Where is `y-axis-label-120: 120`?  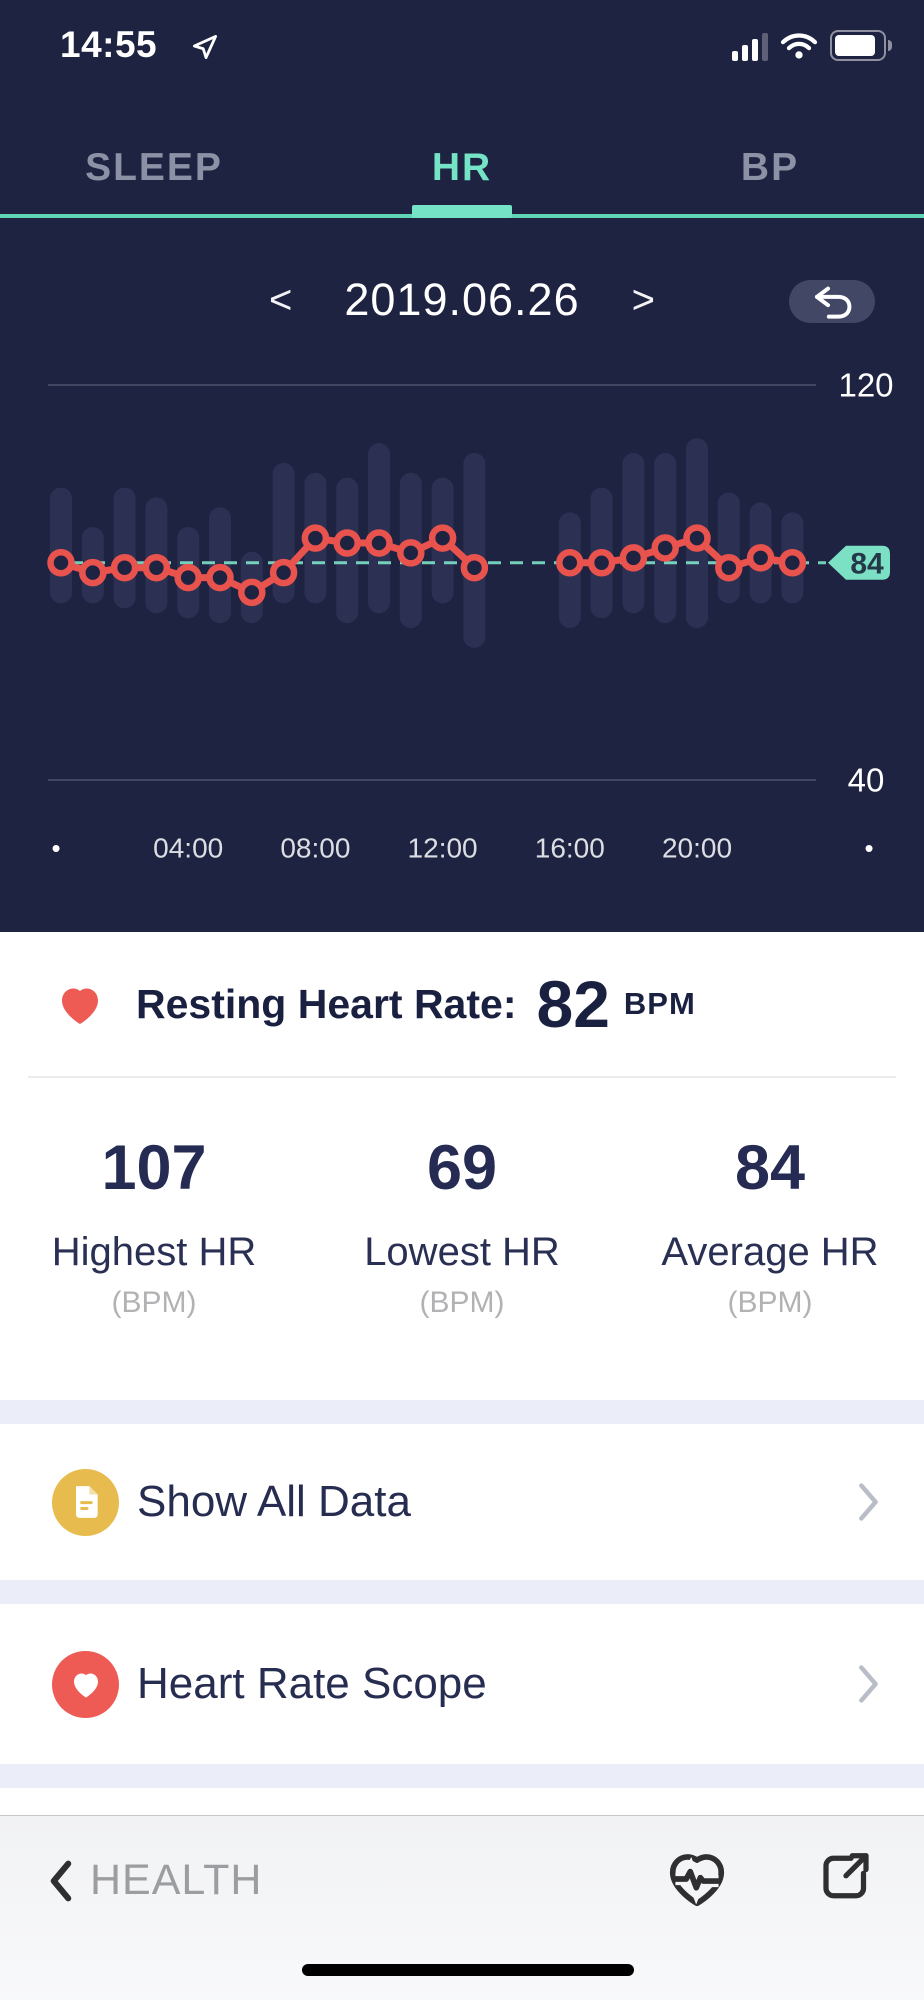 y-axis-label-120: 120 is located at coordinates (865, 385).